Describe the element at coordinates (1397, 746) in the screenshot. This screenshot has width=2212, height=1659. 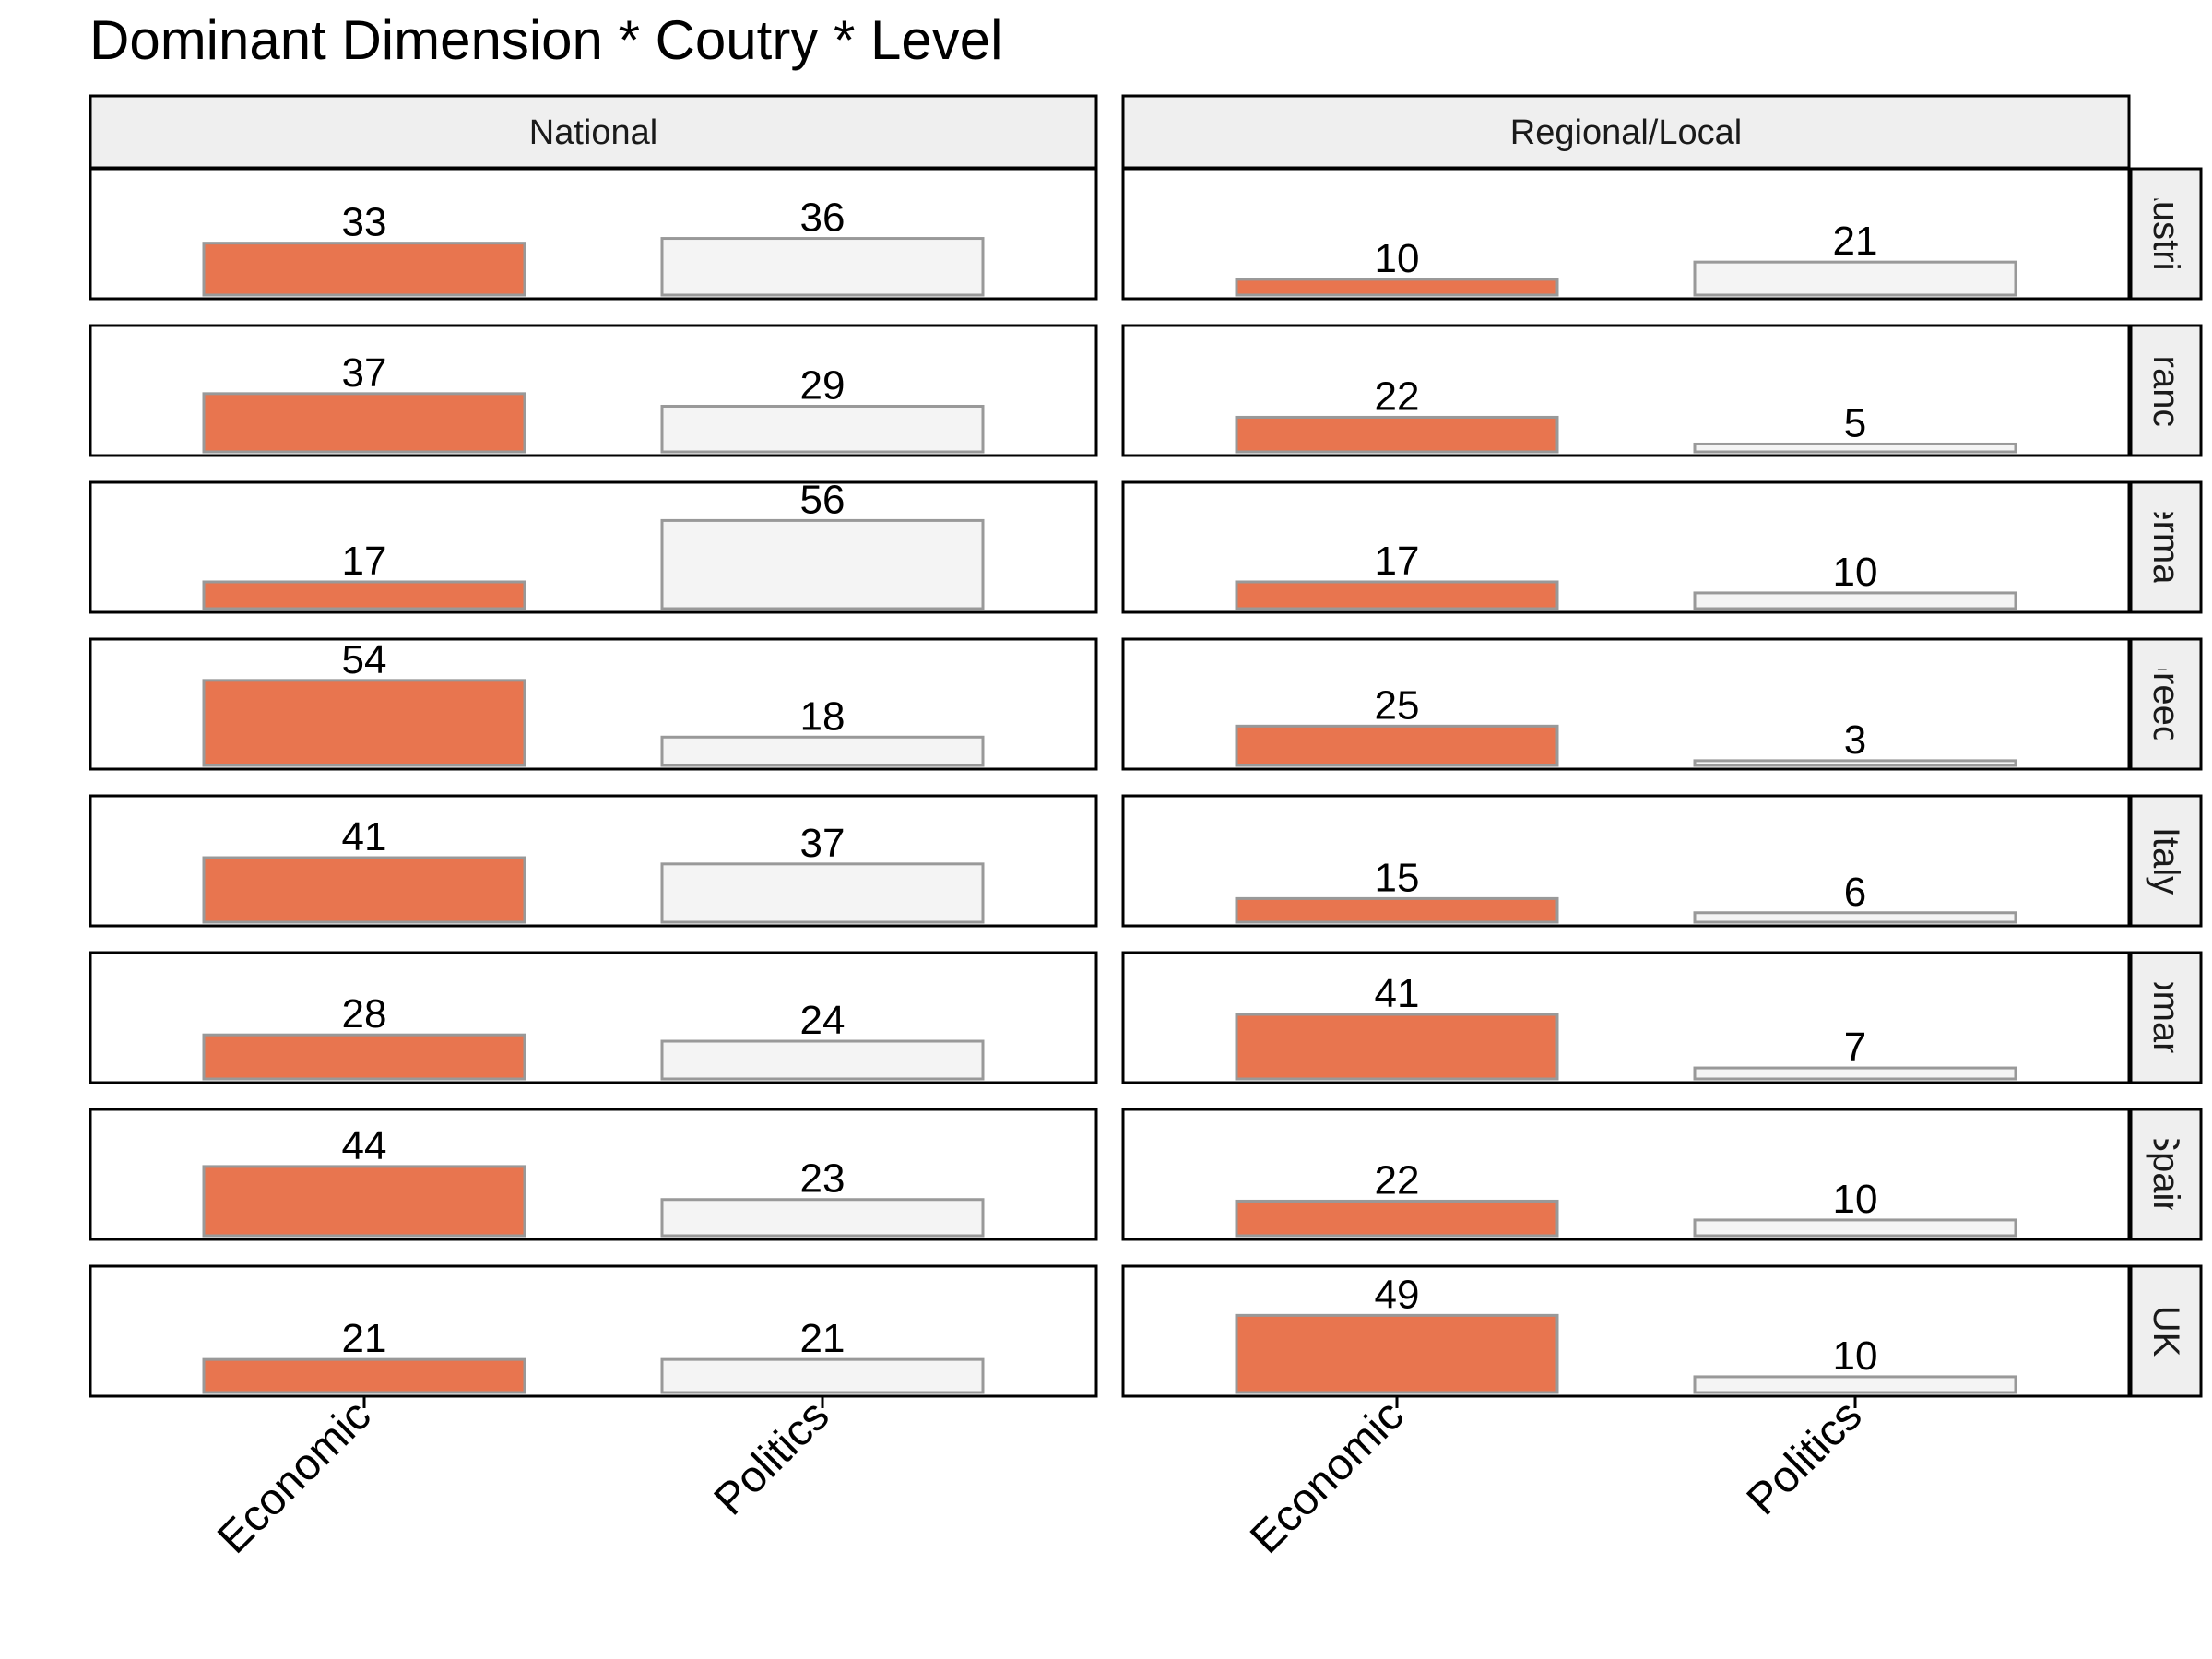
I see `bar-regional-local-greece-economic` at that location.